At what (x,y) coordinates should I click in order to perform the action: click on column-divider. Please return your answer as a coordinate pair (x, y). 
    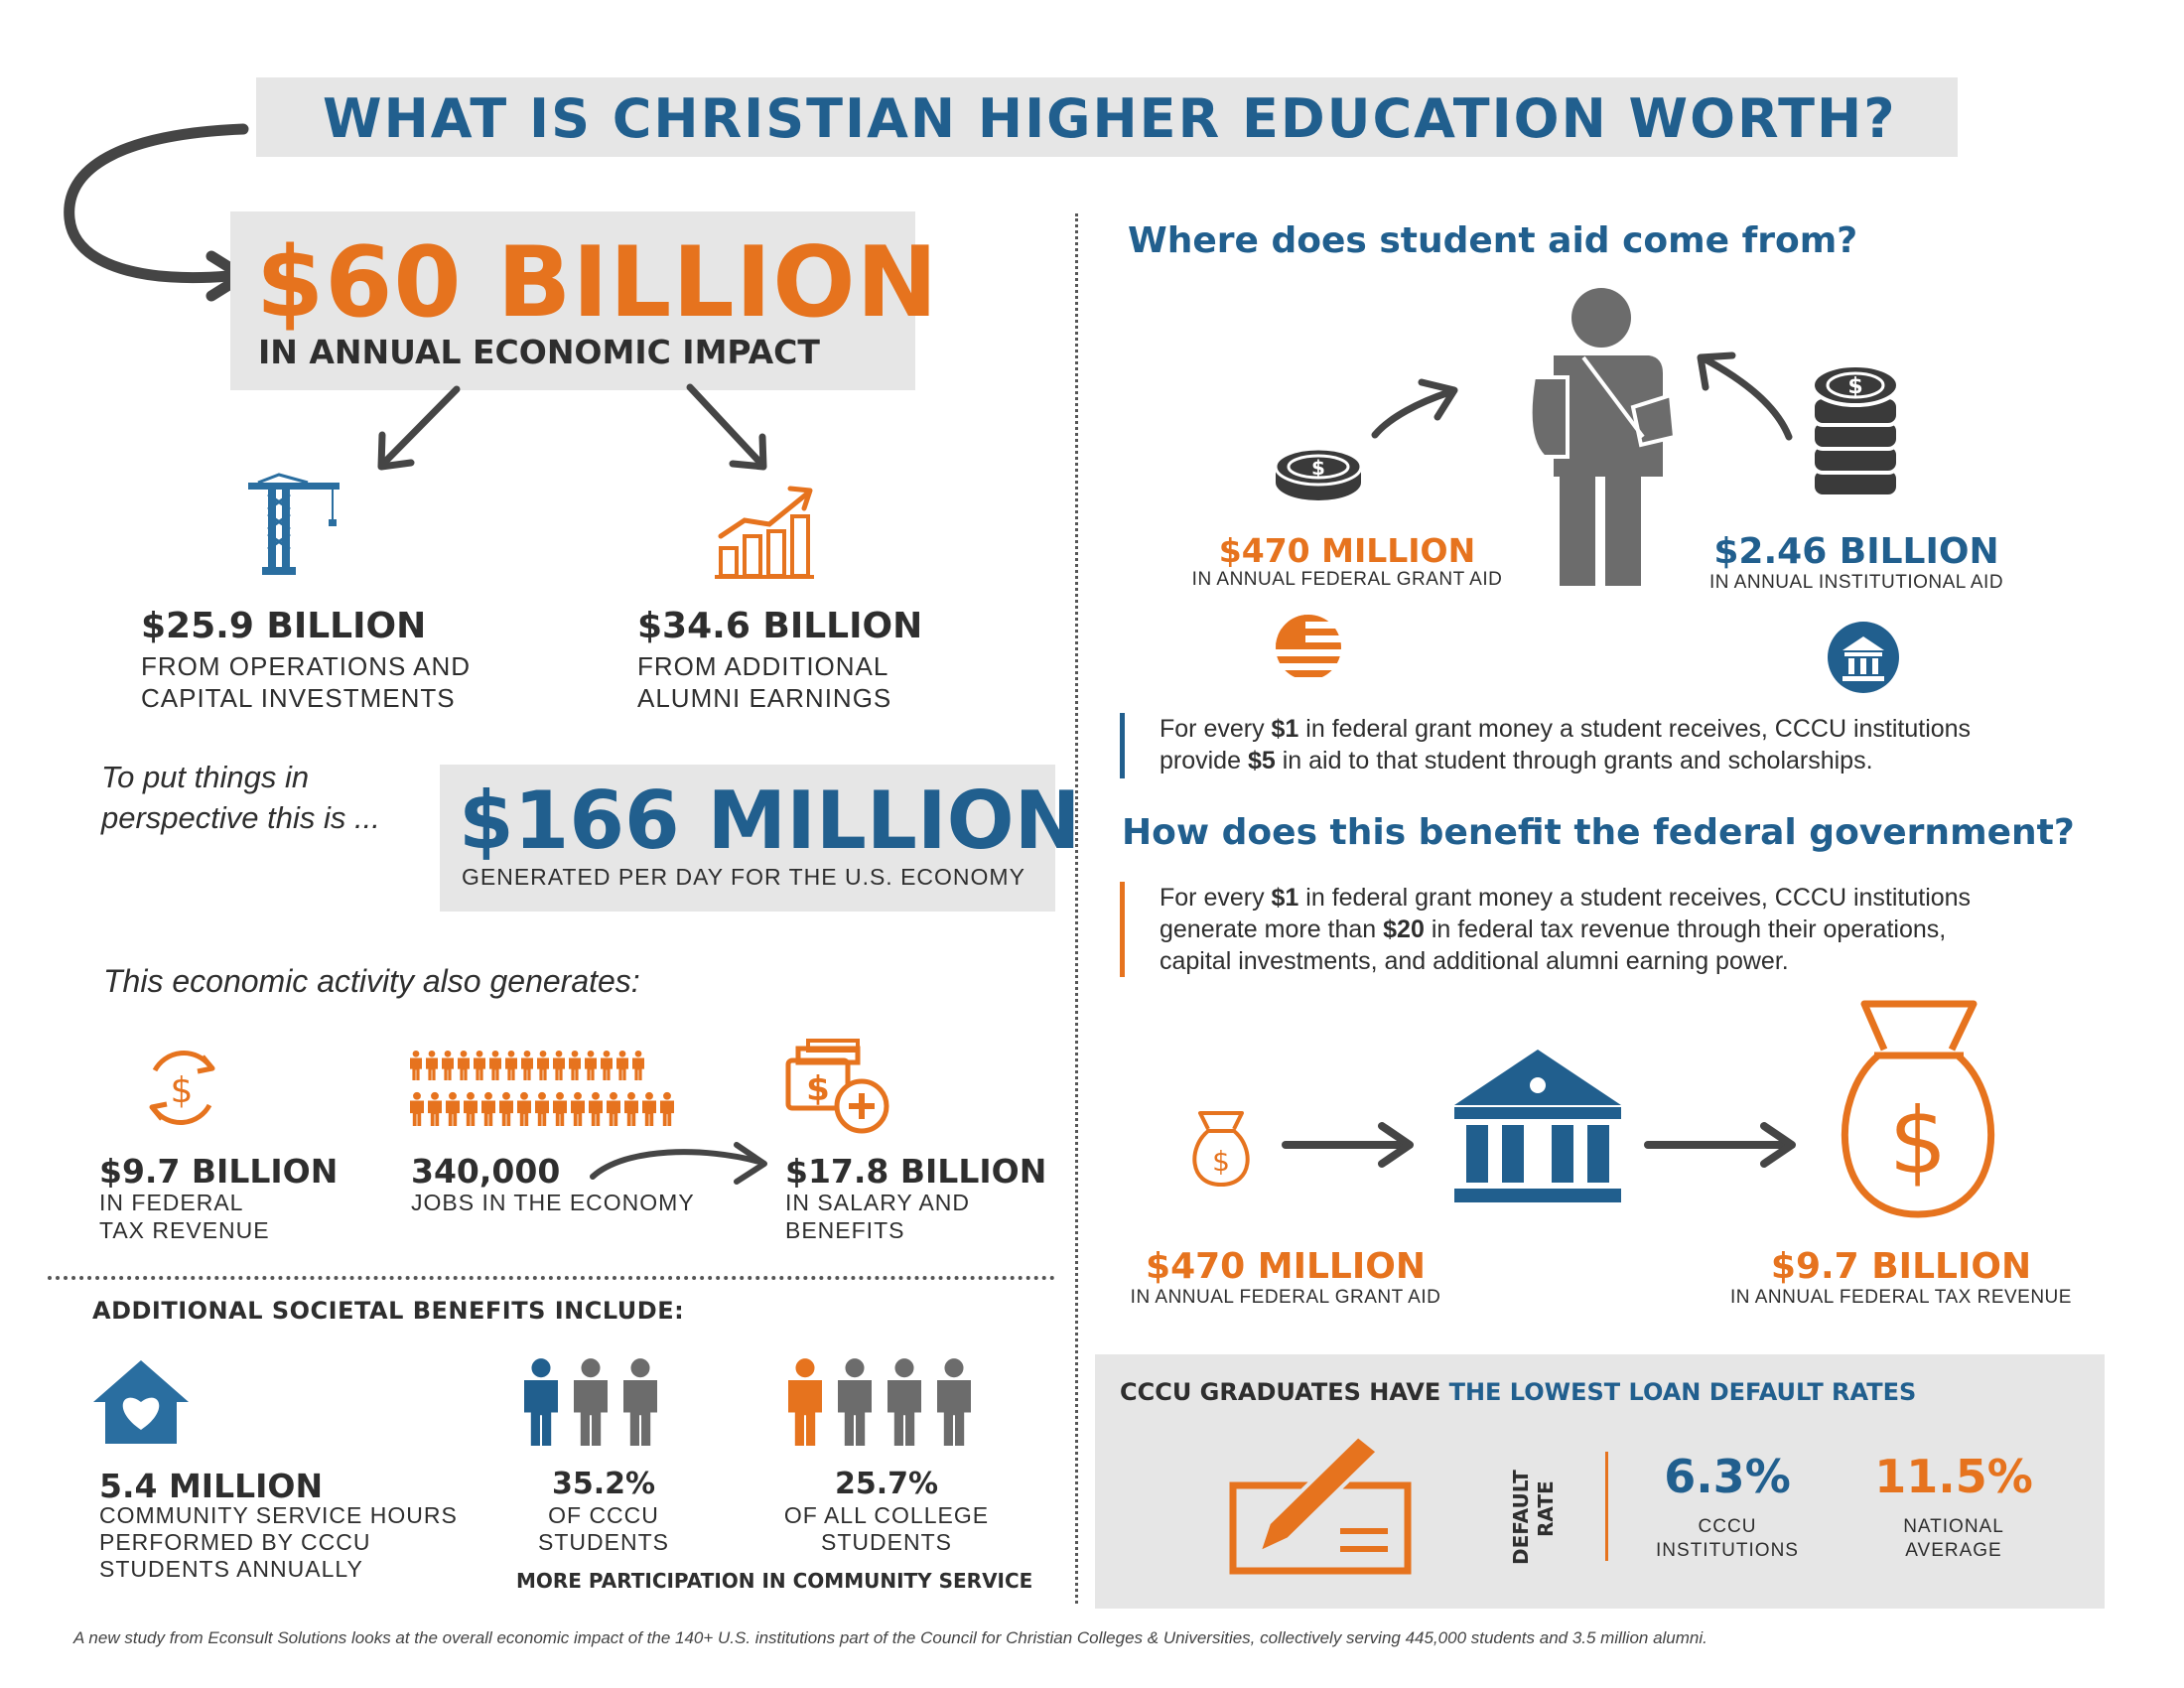
    Looking at the image, I should click on (1076, 908).